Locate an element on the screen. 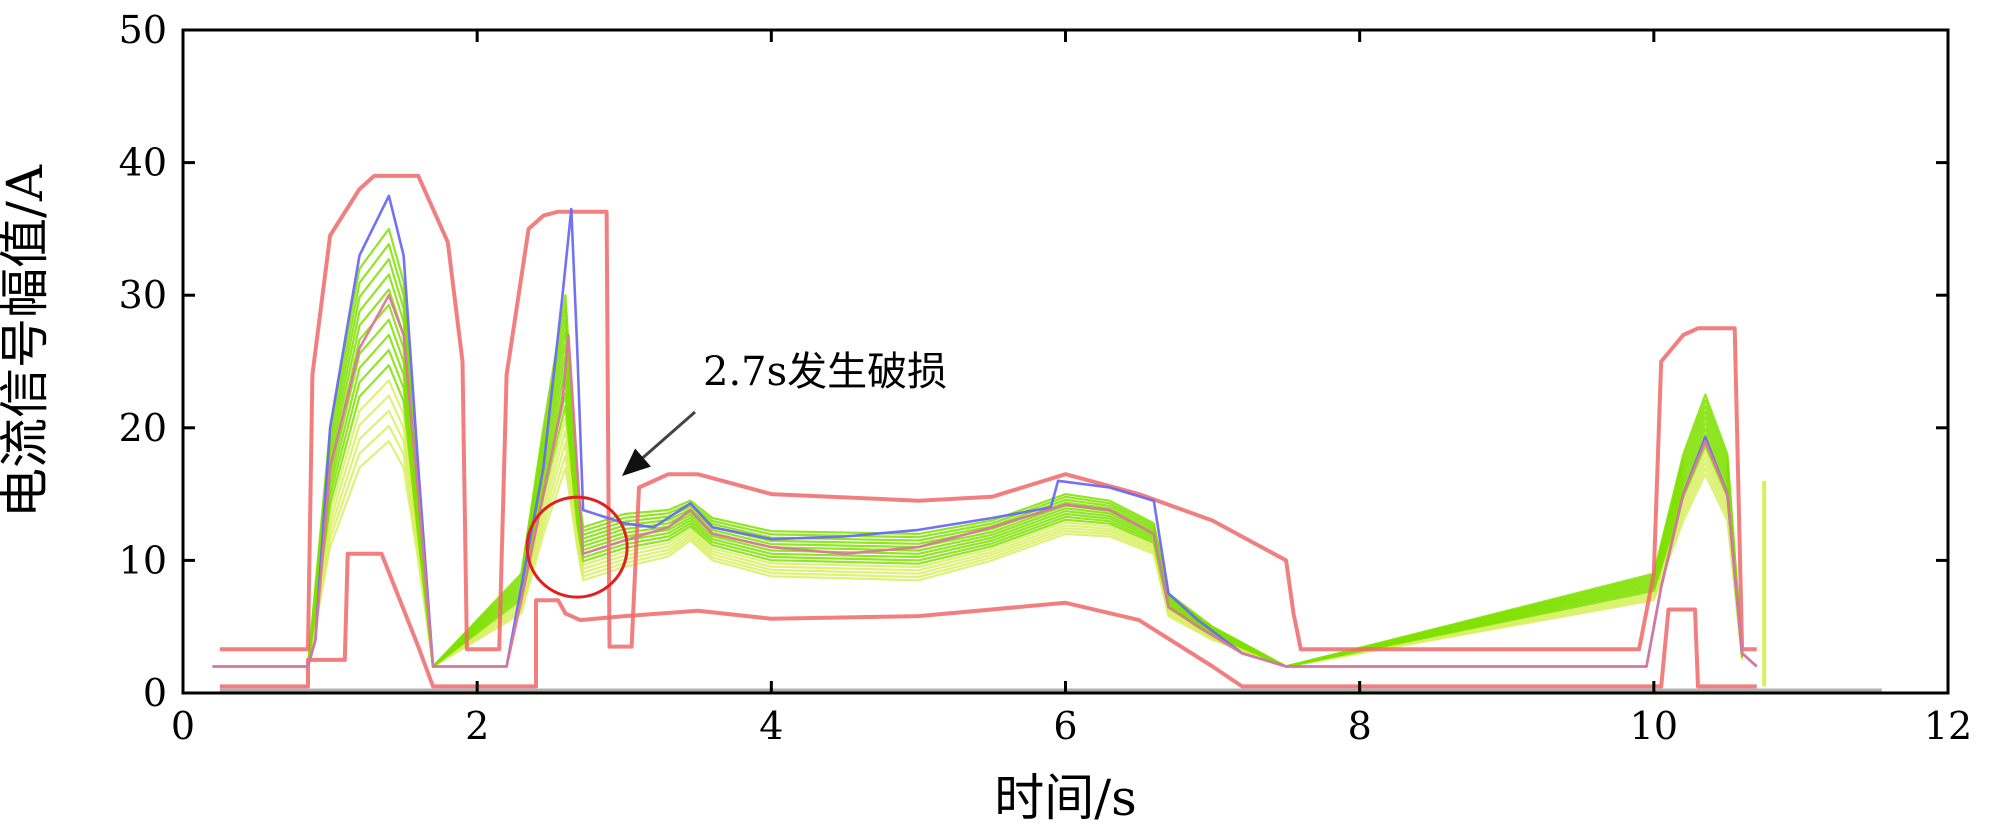  series-line-lower-envelope is located at coordinates (988, 620).